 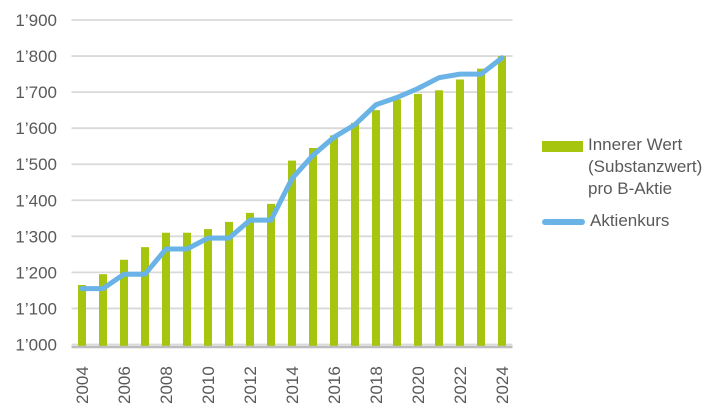 I want to click on bar-2017, so click(x=355, y=234).